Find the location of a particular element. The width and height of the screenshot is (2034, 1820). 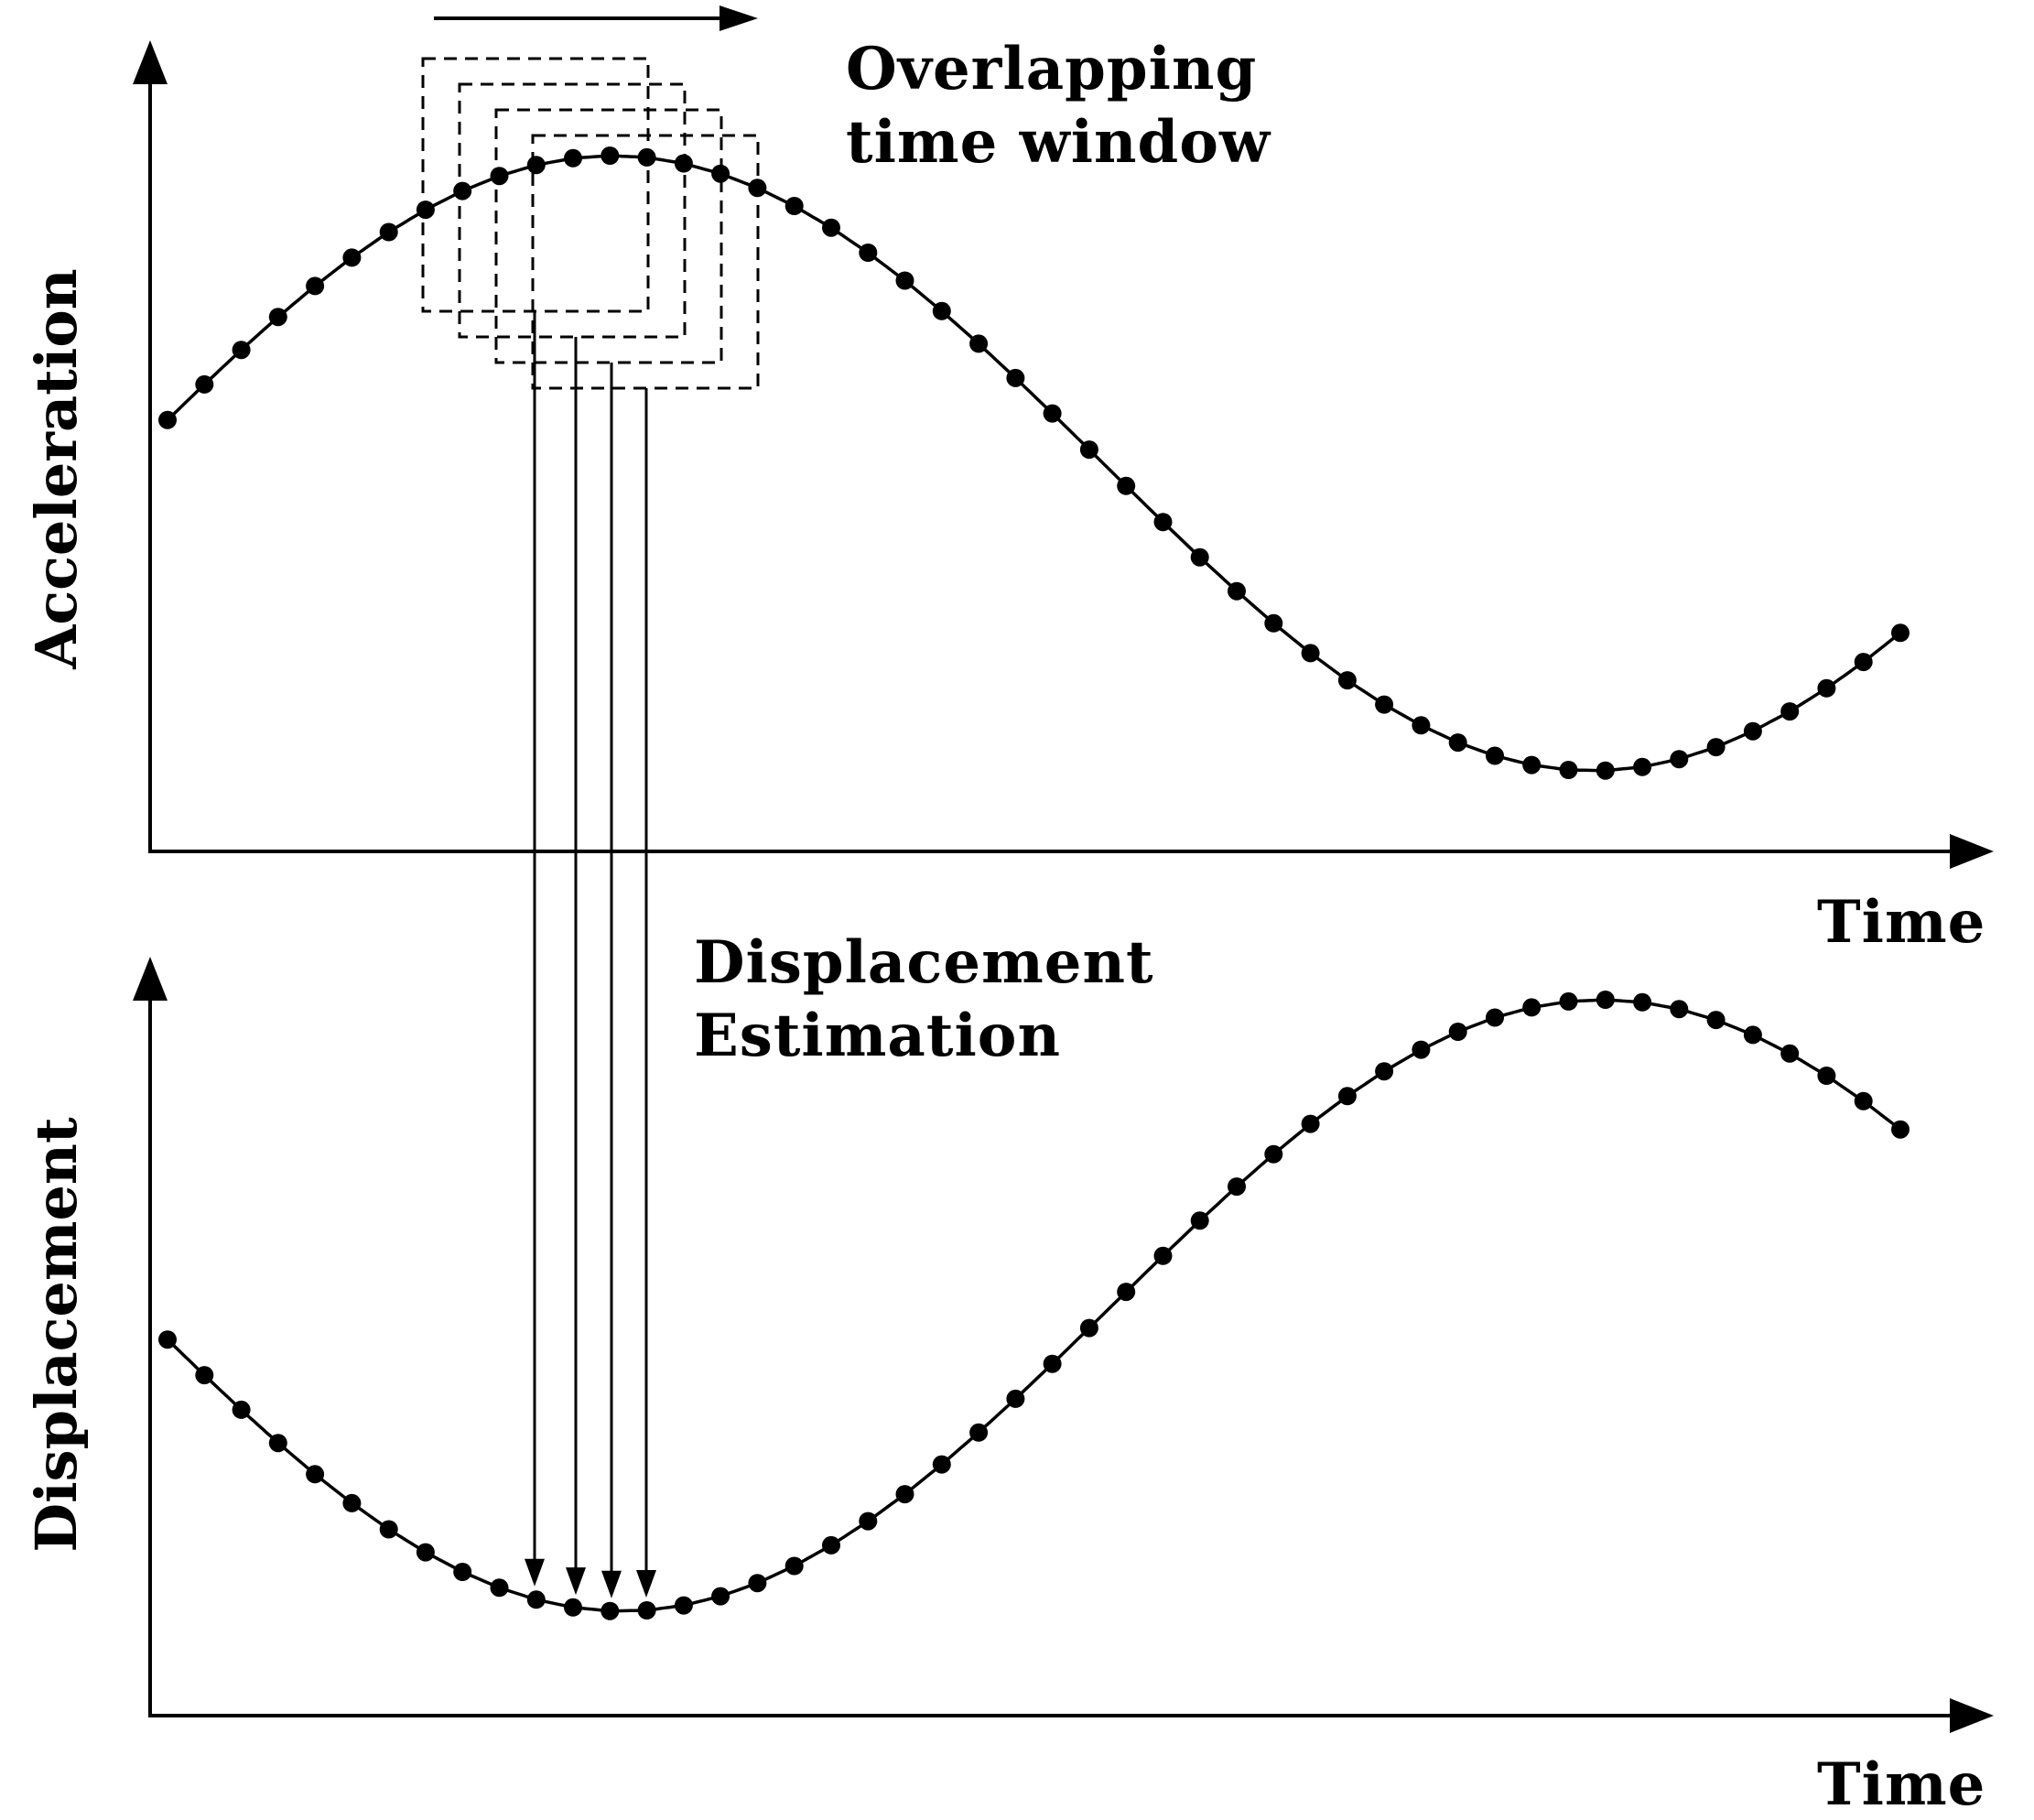

displacement-estimation-label-line2: Estimation is located at coordinates (877, 1036).